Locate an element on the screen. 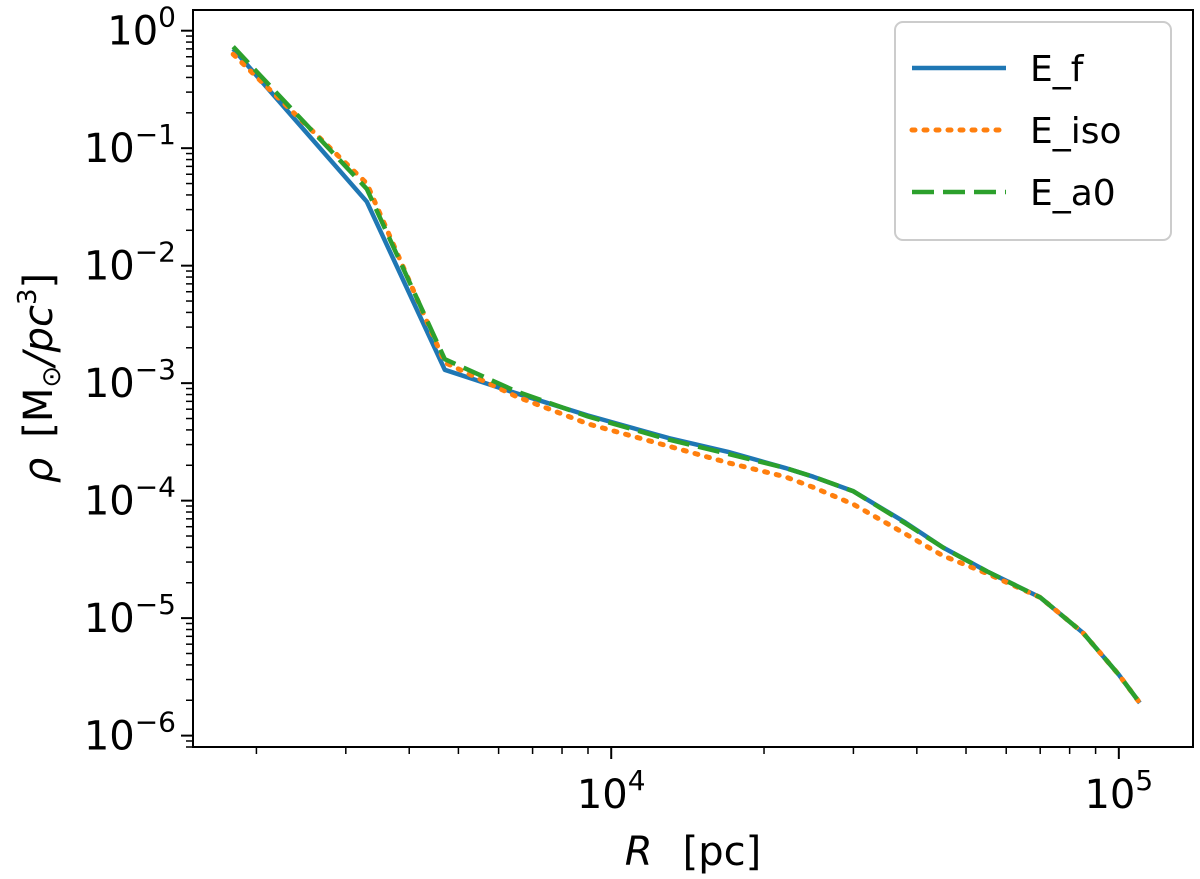 The width and height of the screenshot is (1200, 879). x-axis-symbol: R is located at coordinates (639, 852).